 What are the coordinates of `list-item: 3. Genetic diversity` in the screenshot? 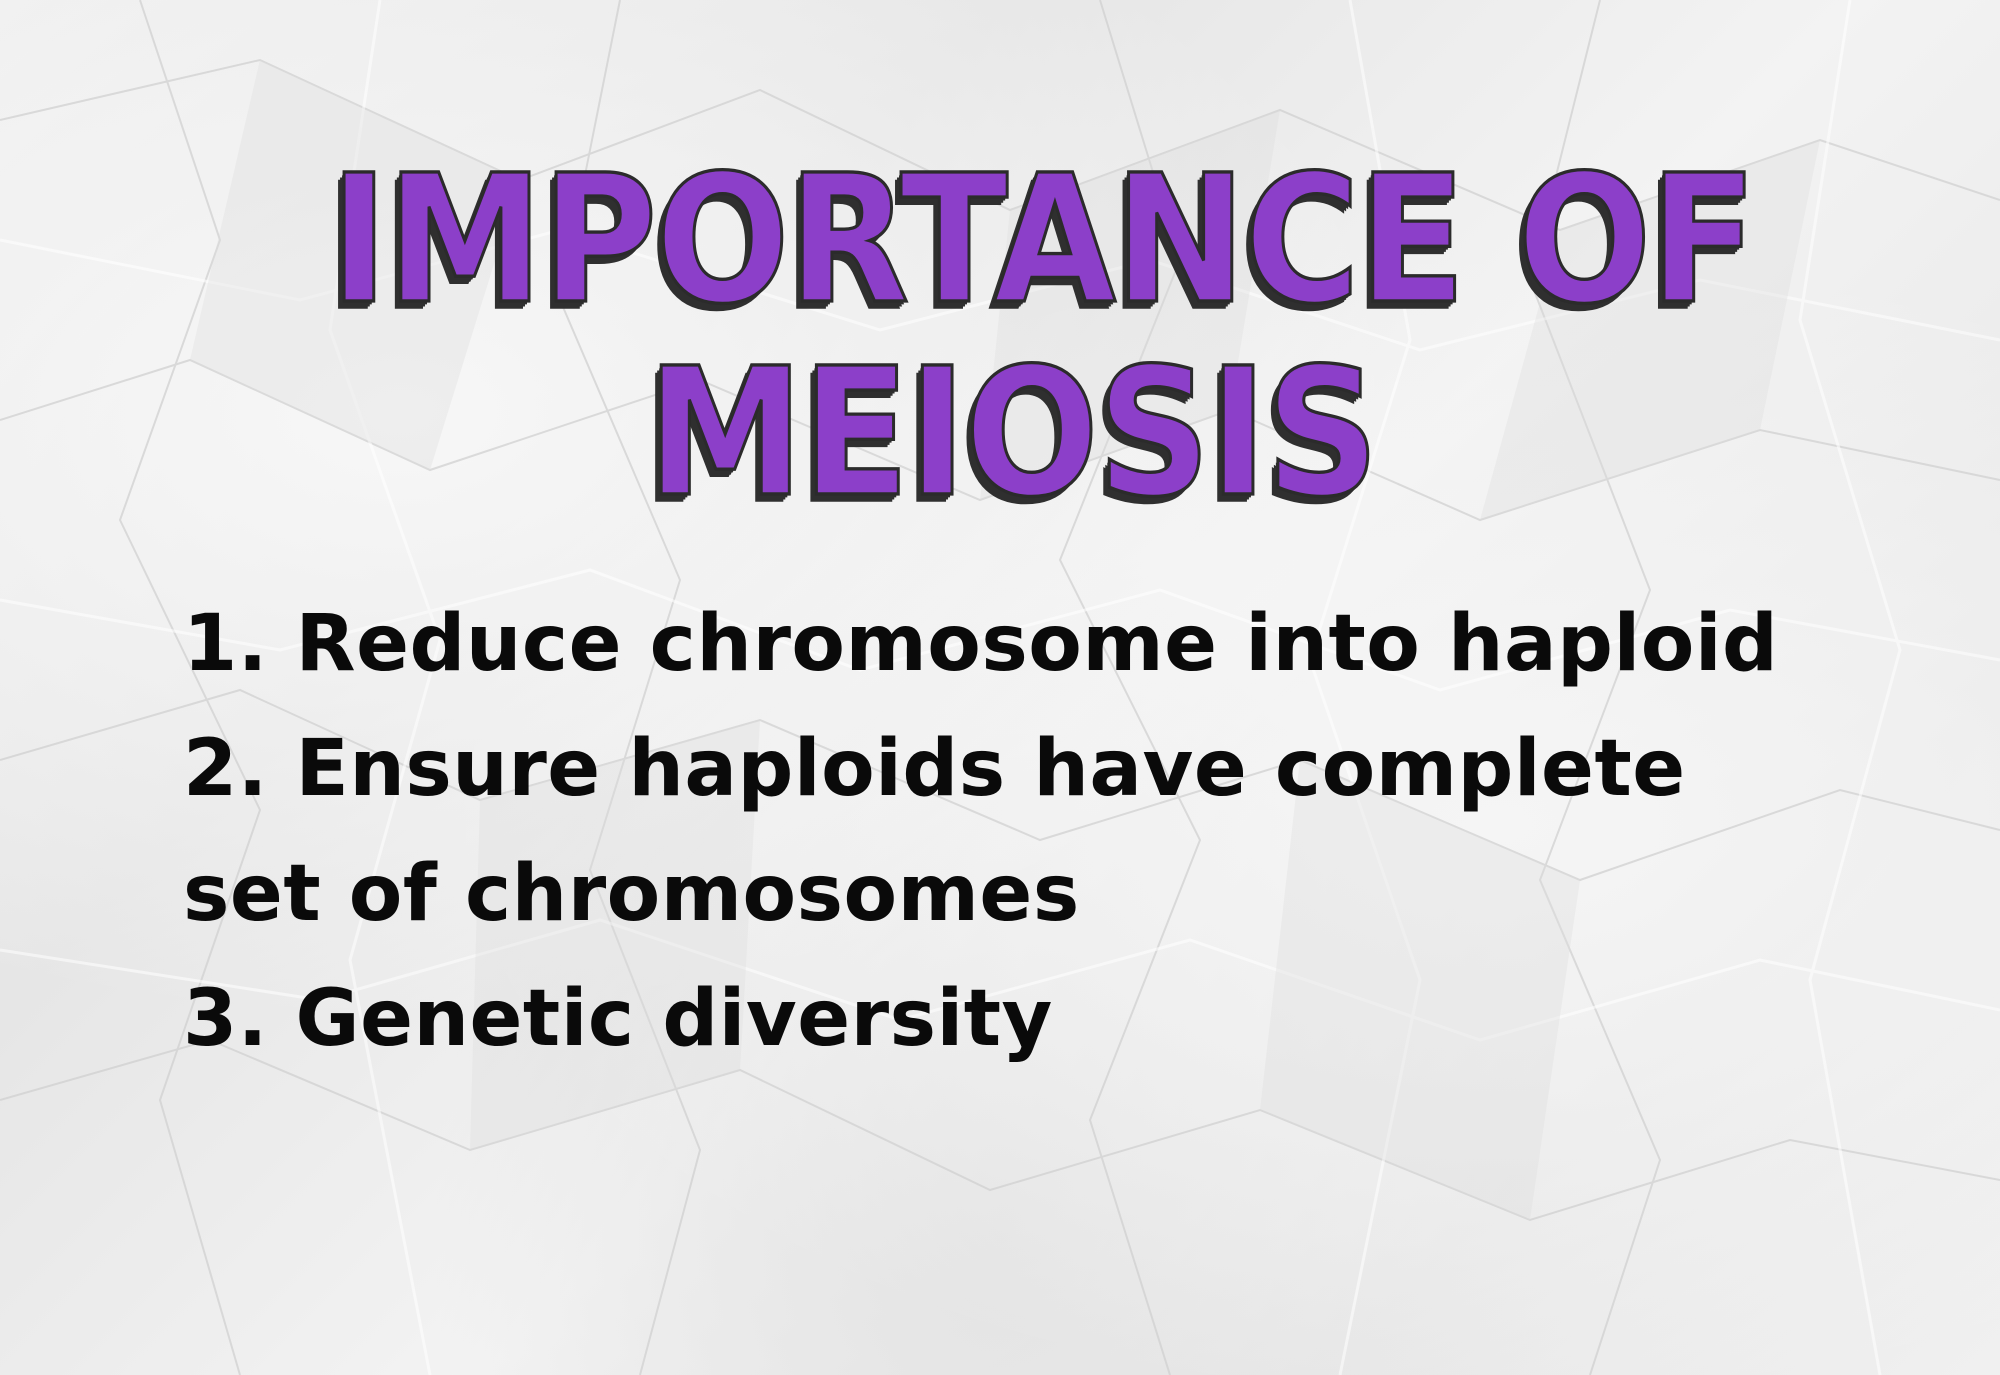 It's located at (618, 1019).